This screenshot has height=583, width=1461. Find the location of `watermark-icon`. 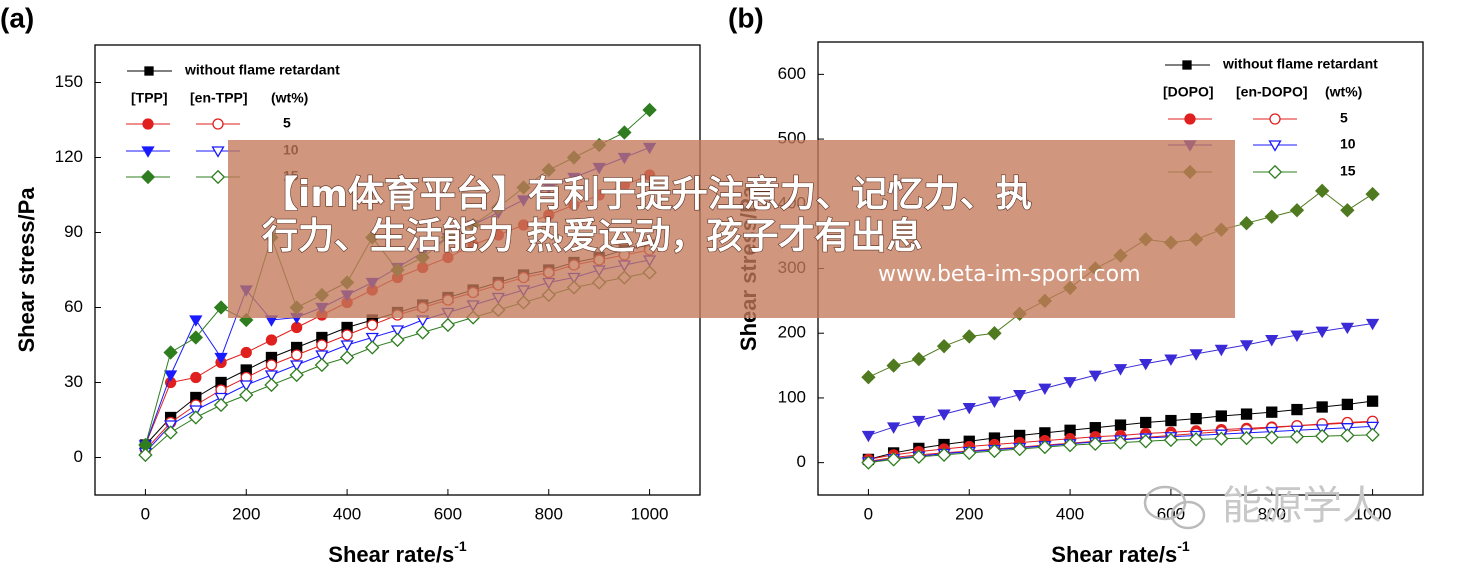

watermark-icon is located at coordinates (1174, 507).